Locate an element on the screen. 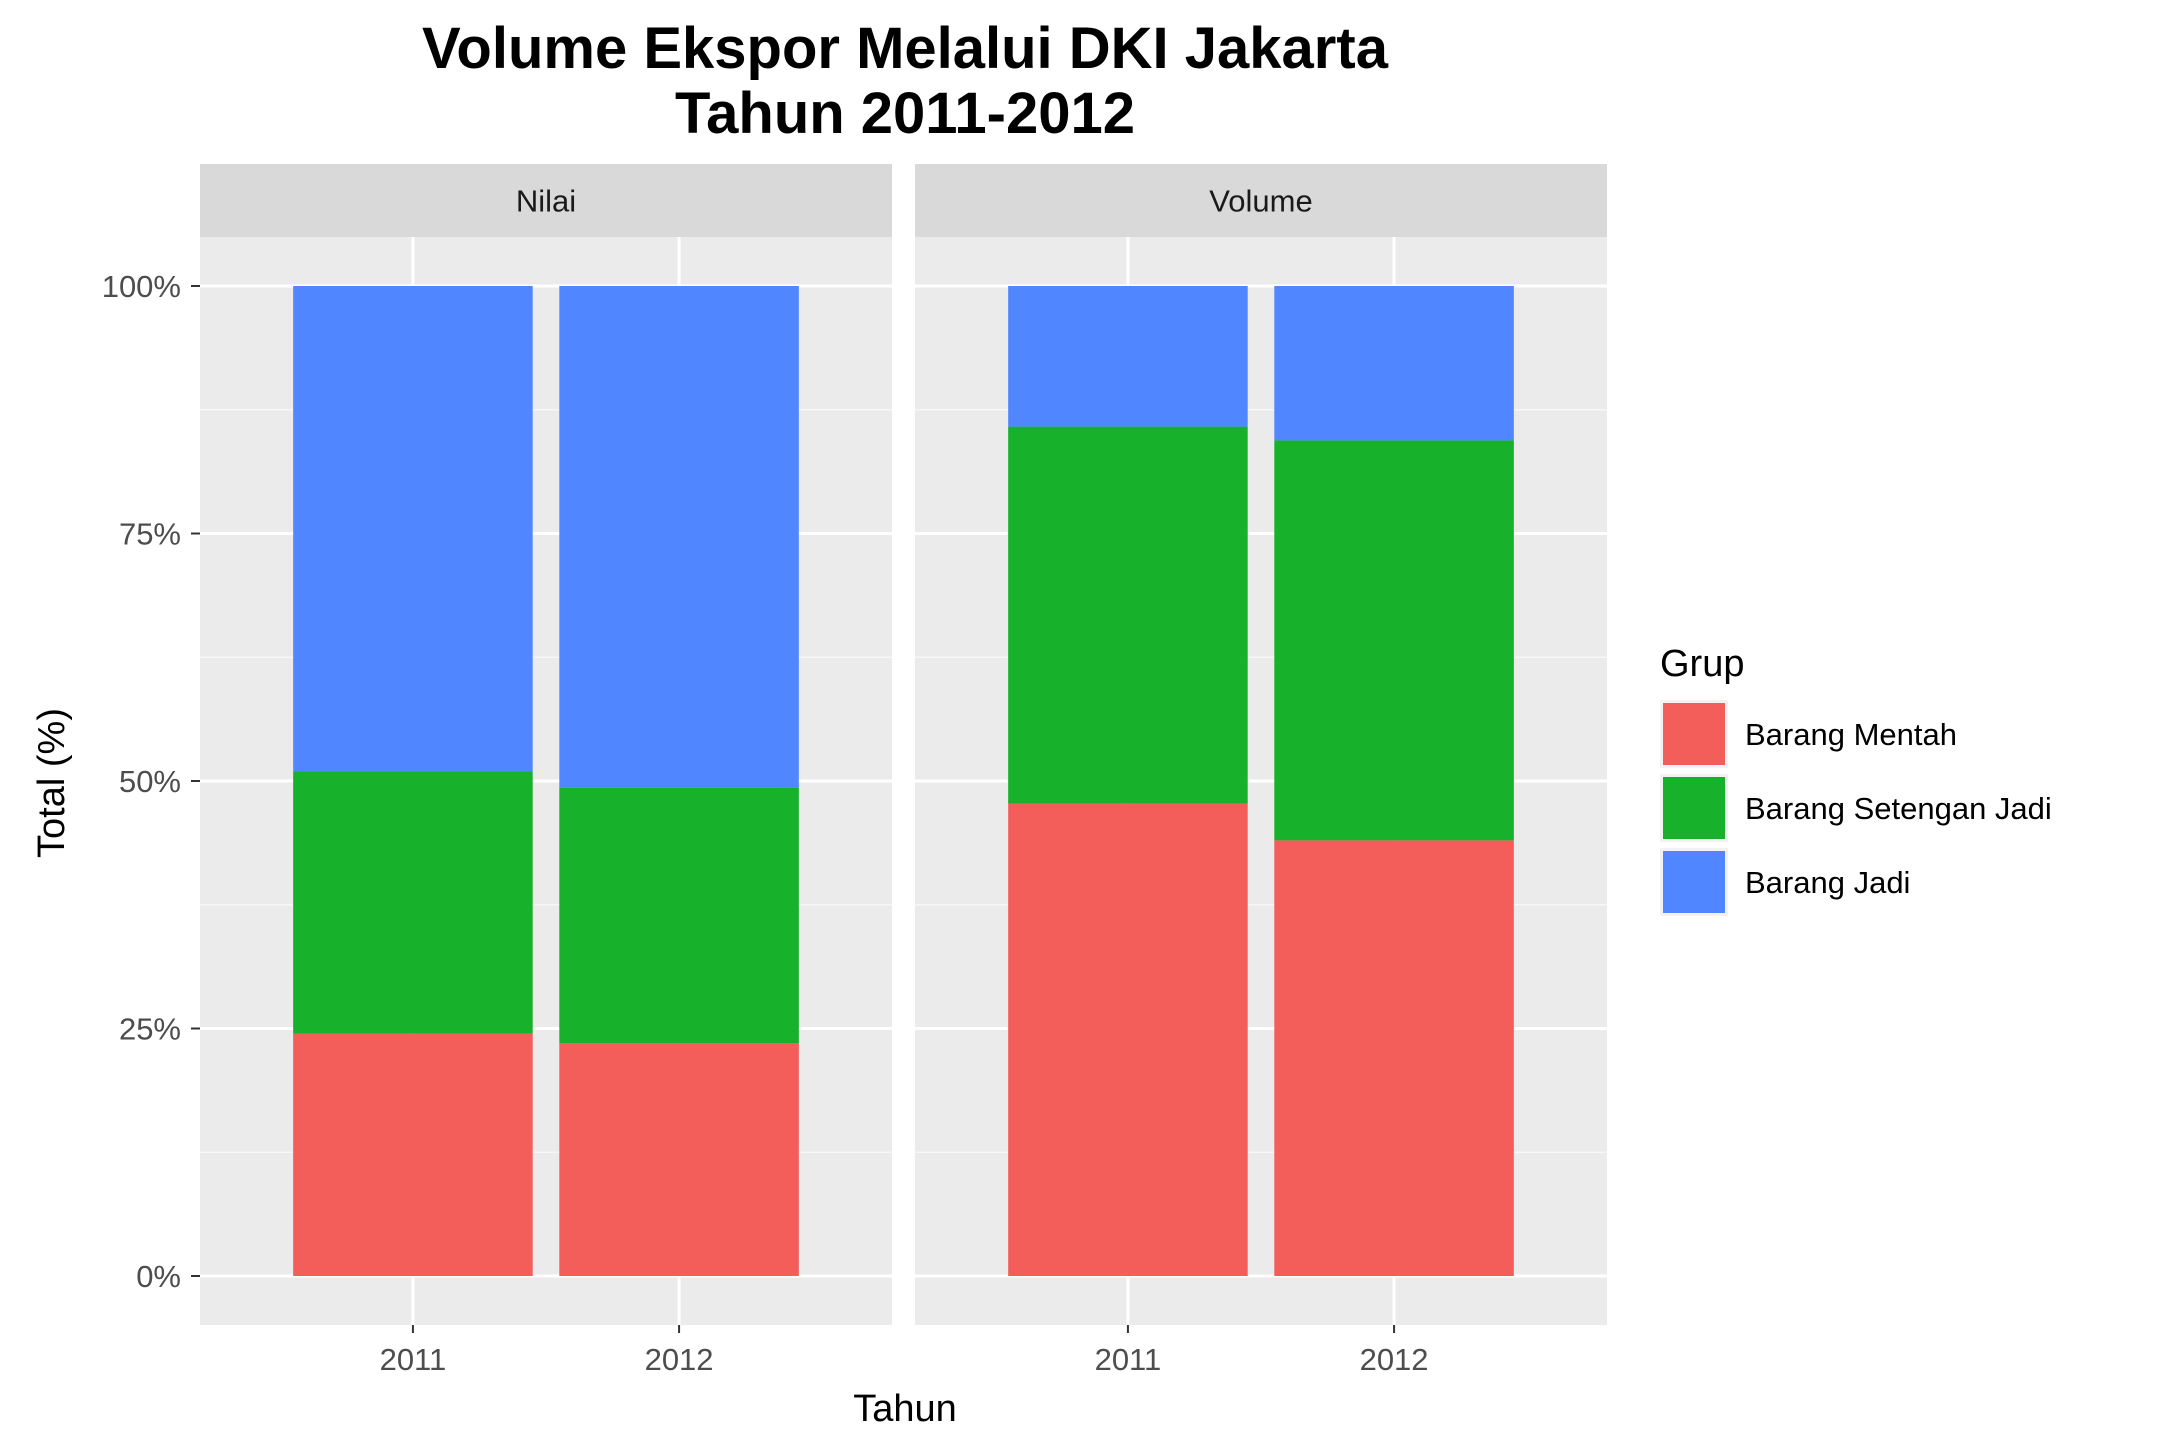  legend-label: Barang Jadi is located at coordinates (1827, 882).